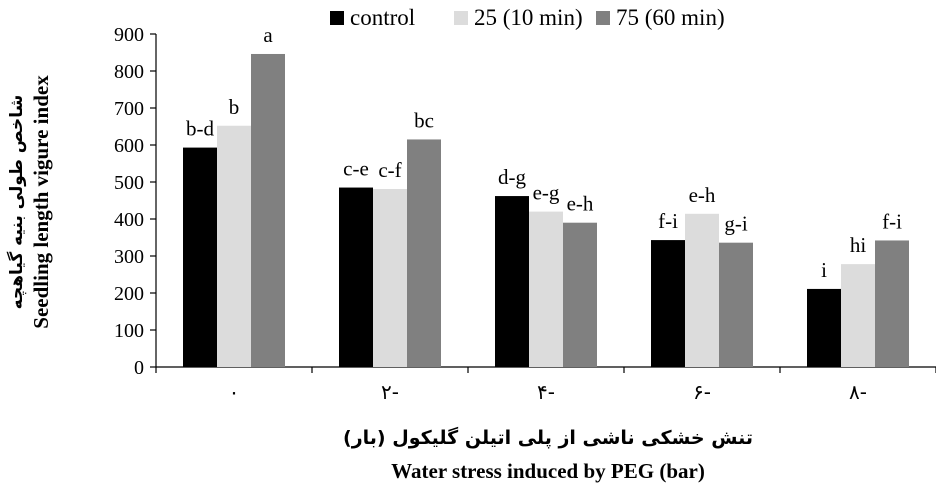 This screenshot has width=936, height=484. What do you see at coordinates (546, 193) in the screenshot?
I see `data-label: e-g` at bounding box center [546, 193].